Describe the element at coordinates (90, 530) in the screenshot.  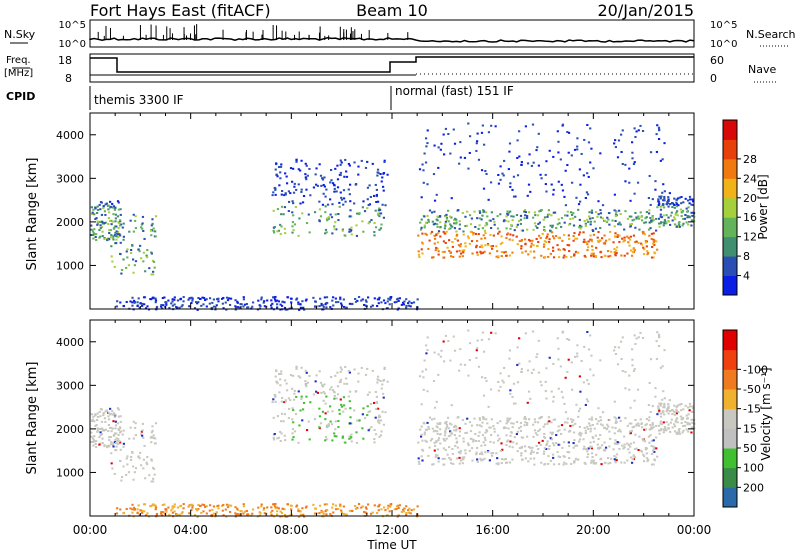
I see `x-tick-label: 00:00` at that location.